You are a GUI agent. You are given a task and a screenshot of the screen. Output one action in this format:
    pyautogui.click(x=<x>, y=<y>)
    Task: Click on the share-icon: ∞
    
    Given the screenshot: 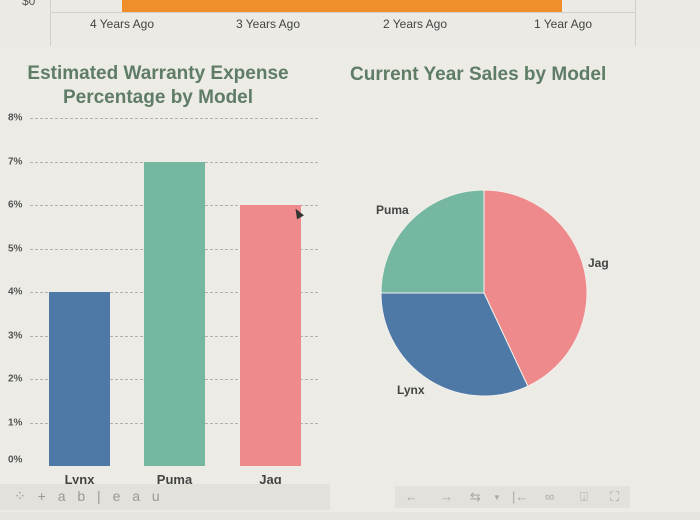 What is the action you would take?
    pyautogui.click(x=550, y=496)
    